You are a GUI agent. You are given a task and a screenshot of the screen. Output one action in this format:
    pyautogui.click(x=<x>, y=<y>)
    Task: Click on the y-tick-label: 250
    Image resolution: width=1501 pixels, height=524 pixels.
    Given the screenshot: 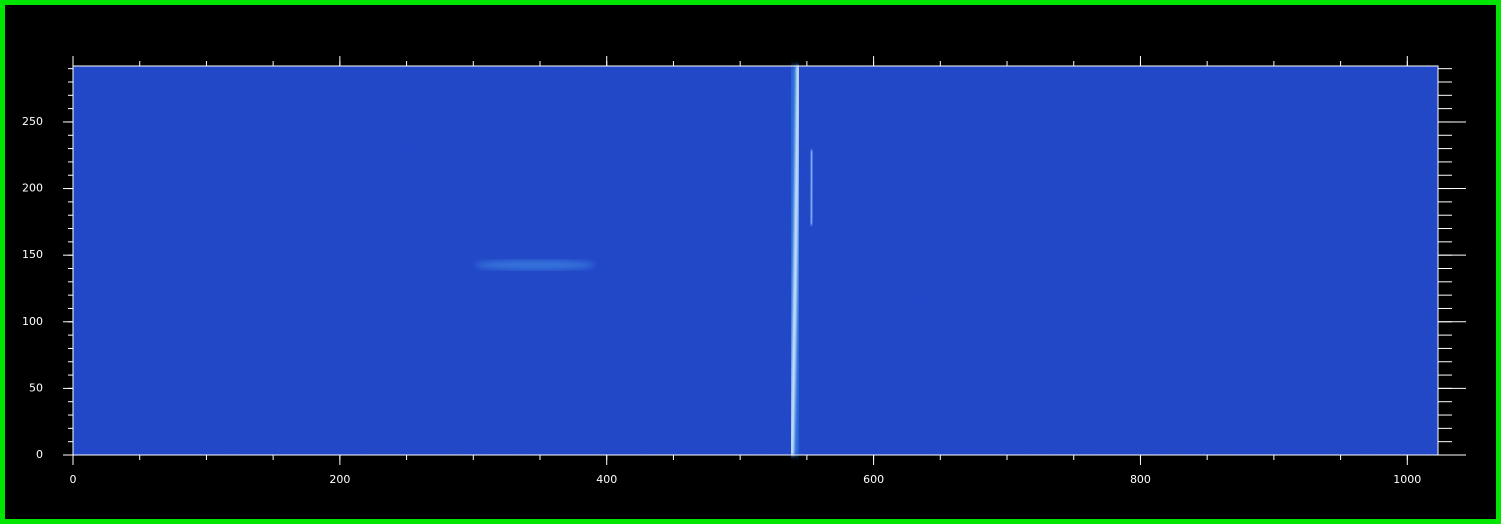 What is the action you would take?
    pyautogui.click(x=32, y=121)
    